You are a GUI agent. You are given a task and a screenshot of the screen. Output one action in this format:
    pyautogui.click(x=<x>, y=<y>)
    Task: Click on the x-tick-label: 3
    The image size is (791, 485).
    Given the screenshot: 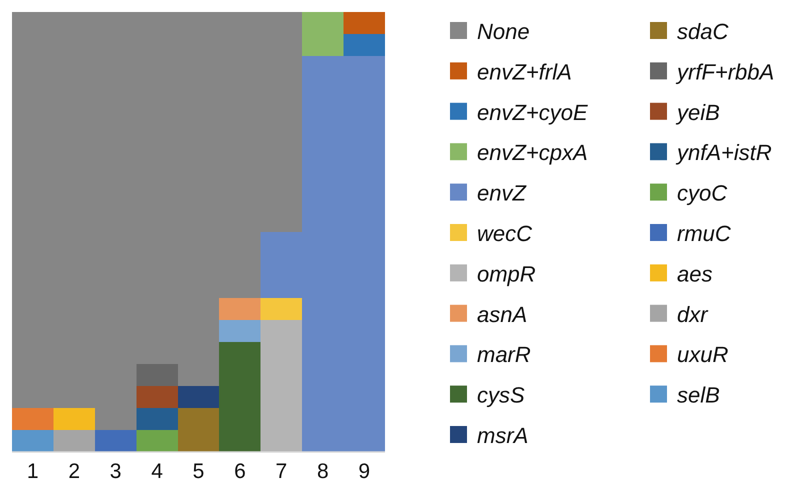 What is the action you would take?
    pyautogui.click(x=116, y=471)
    